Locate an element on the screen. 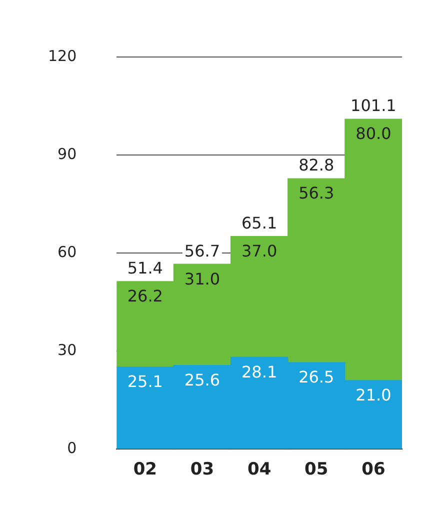 The height and width of the screenshot is (524, 430). data-label: 31.0 is located at coordinates (202, 278).